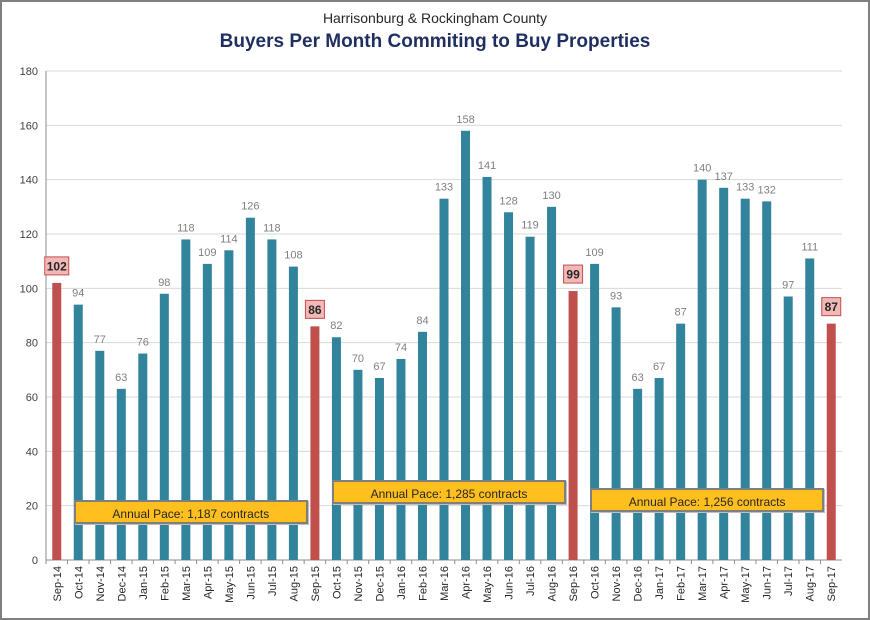 The image size is (870, 620). Describe the element at coordinates (660, 583) in the screenshot. I see `x-tick-label: Jan-17` at that location.